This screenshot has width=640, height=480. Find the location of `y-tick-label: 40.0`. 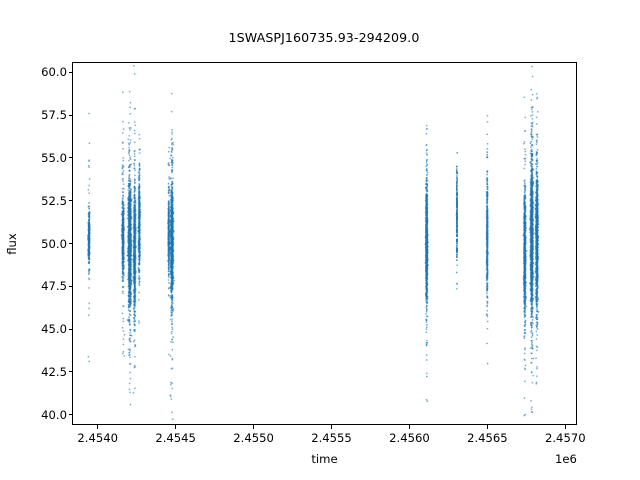

y-tick-label: 40.0 is located at coordinates (54, 414).